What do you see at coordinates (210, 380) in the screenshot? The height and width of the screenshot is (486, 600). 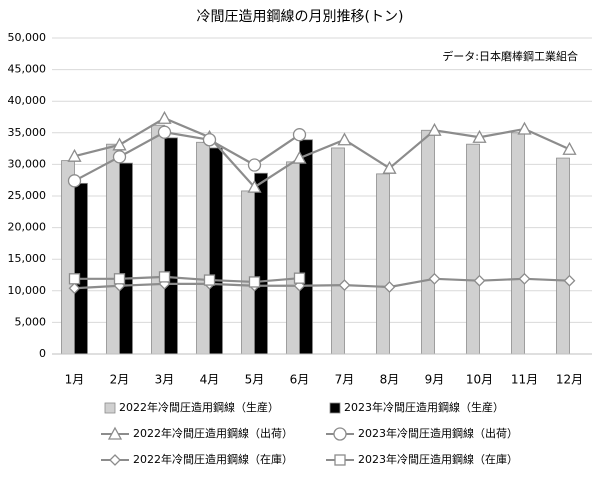 I see `x-tick-label: 4月` at bounding box center [210, 380].